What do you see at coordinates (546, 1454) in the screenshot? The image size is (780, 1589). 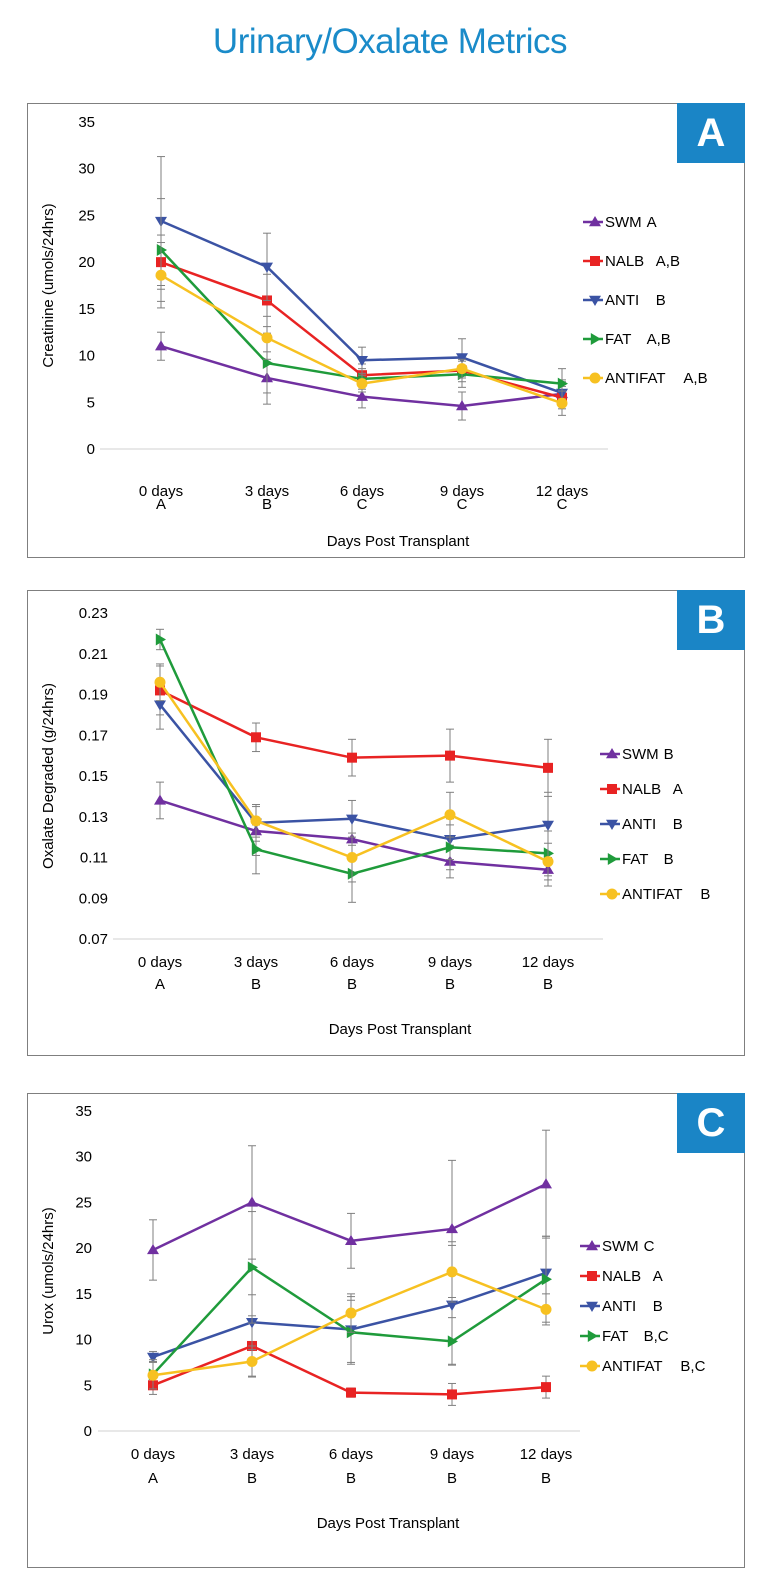 I see `x-tick-label: 12 days` at bounding box center [546, 1454].